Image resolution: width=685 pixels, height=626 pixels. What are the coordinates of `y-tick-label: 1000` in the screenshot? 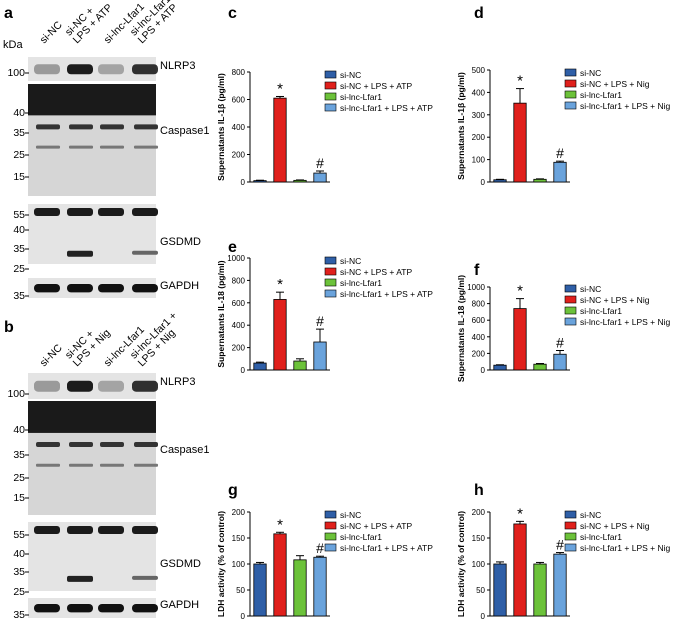 It's located at (476, 287).